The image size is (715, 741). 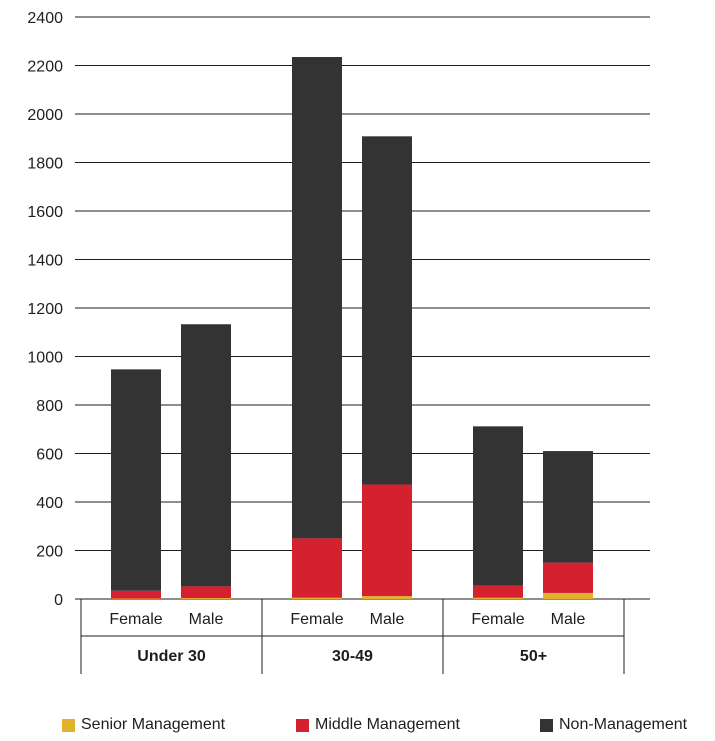 I want to click on legend-swatch-senior-management, so click(x=68, y=725).